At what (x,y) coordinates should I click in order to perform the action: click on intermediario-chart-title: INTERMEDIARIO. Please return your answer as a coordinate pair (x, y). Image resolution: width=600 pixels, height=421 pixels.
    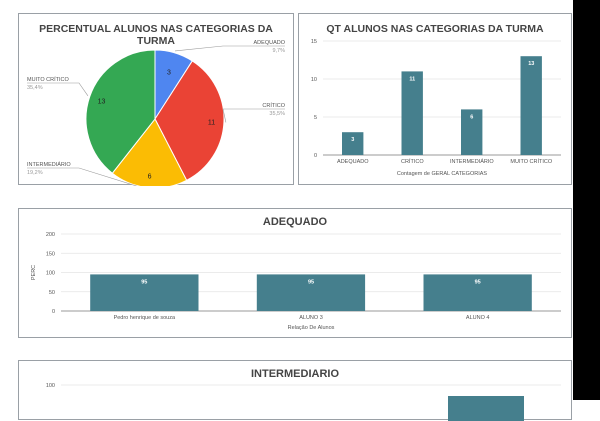
    Looking at the image, I should click on (295, 374).